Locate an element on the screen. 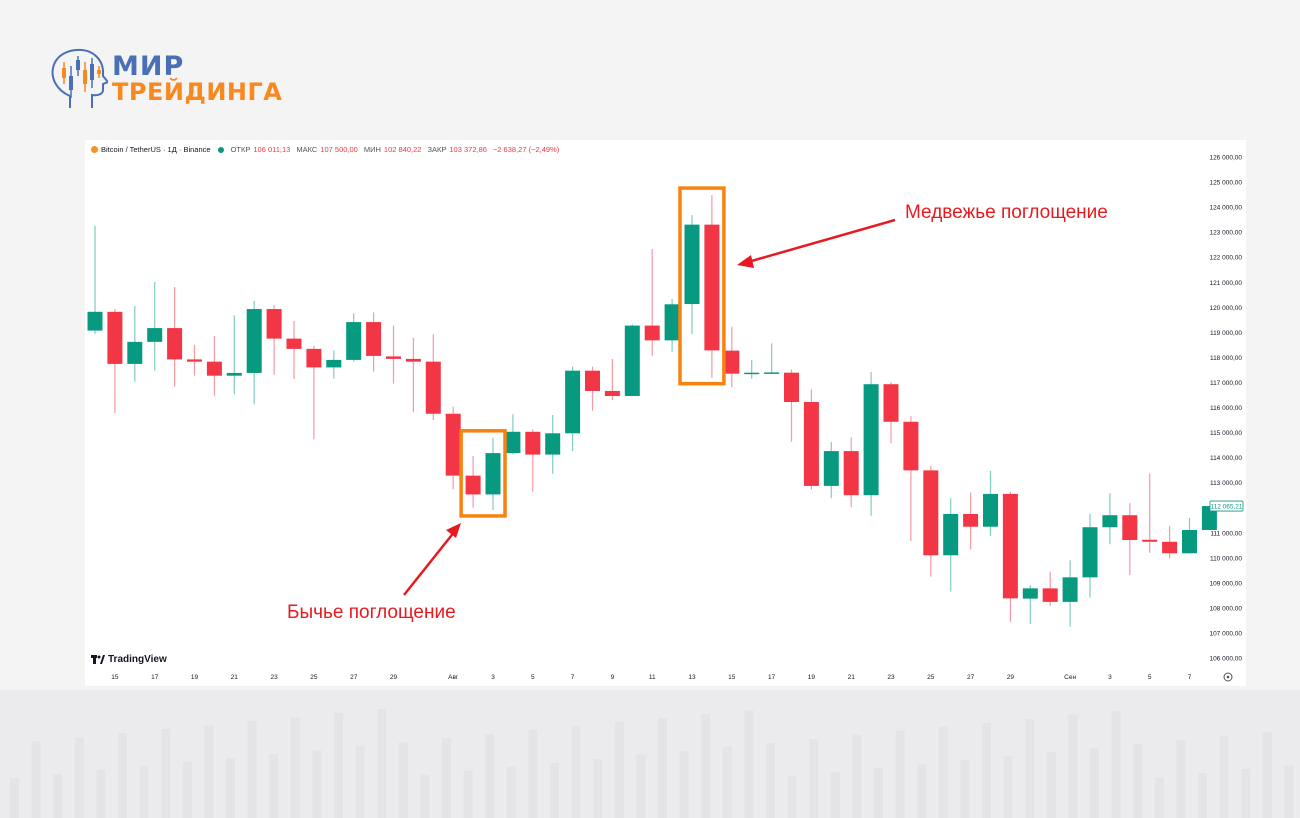 The image size is (1300, 818). candle-06.09 is located at coordinates (1170, 542).